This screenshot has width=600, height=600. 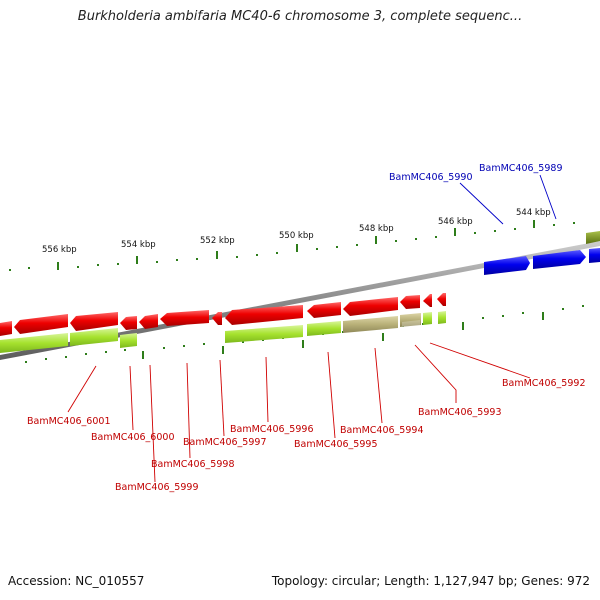 What do you see at coordinates (132, 437) in the screenshot?
I see `gene-label-reverse: BamMC406_6000` at bounding box center [132, 437].